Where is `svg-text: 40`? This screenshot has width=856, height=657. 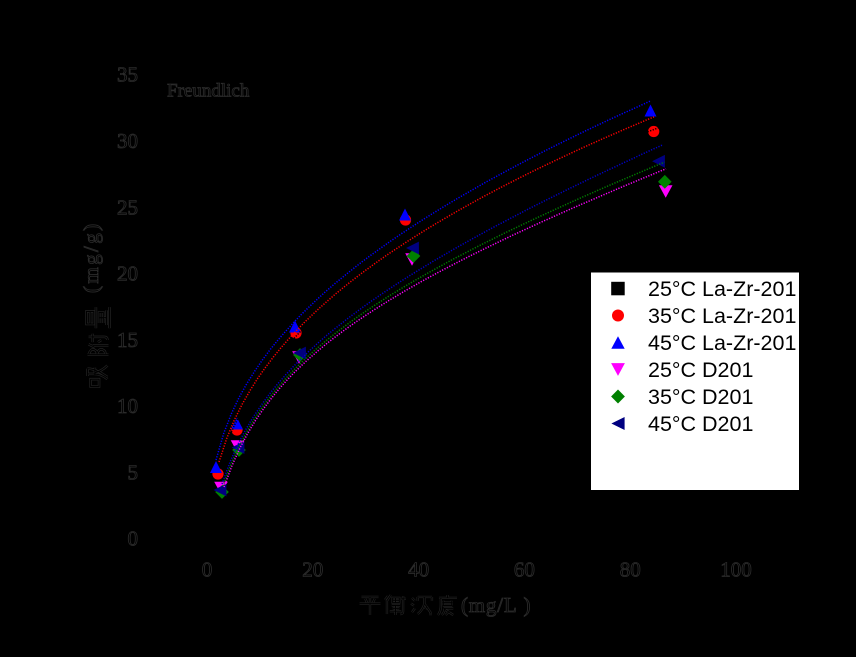
svg-text: 40 is located at coordinates (418, 569).